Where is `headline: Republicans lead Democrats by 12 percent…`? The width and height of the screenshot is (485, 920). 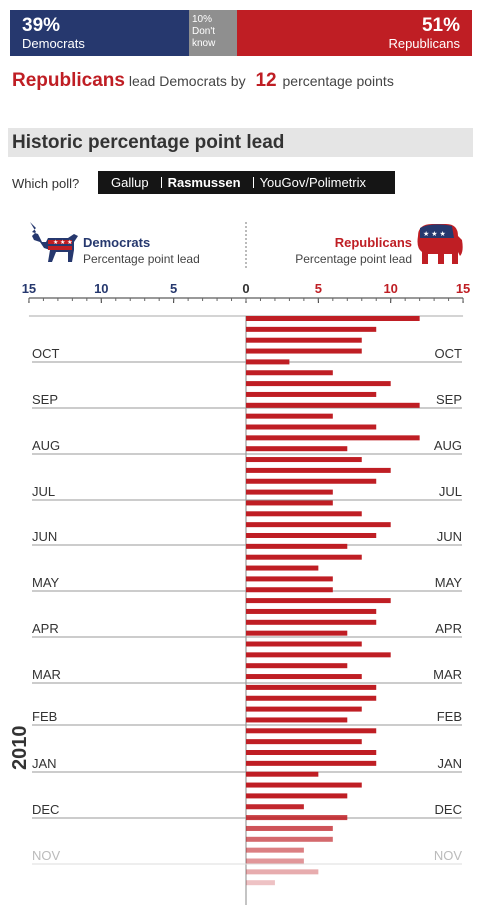
headline: Republicans lead Democrats by 12 percent… is located at coordinates (203, 81).